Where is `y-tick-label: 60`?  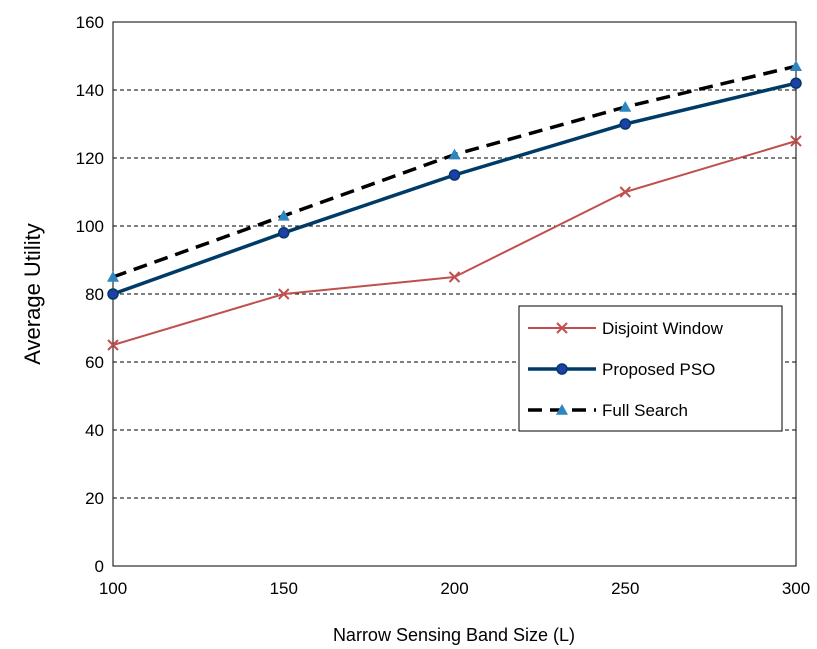 y-tick-label: 60 is located at coordinates (94, 362).